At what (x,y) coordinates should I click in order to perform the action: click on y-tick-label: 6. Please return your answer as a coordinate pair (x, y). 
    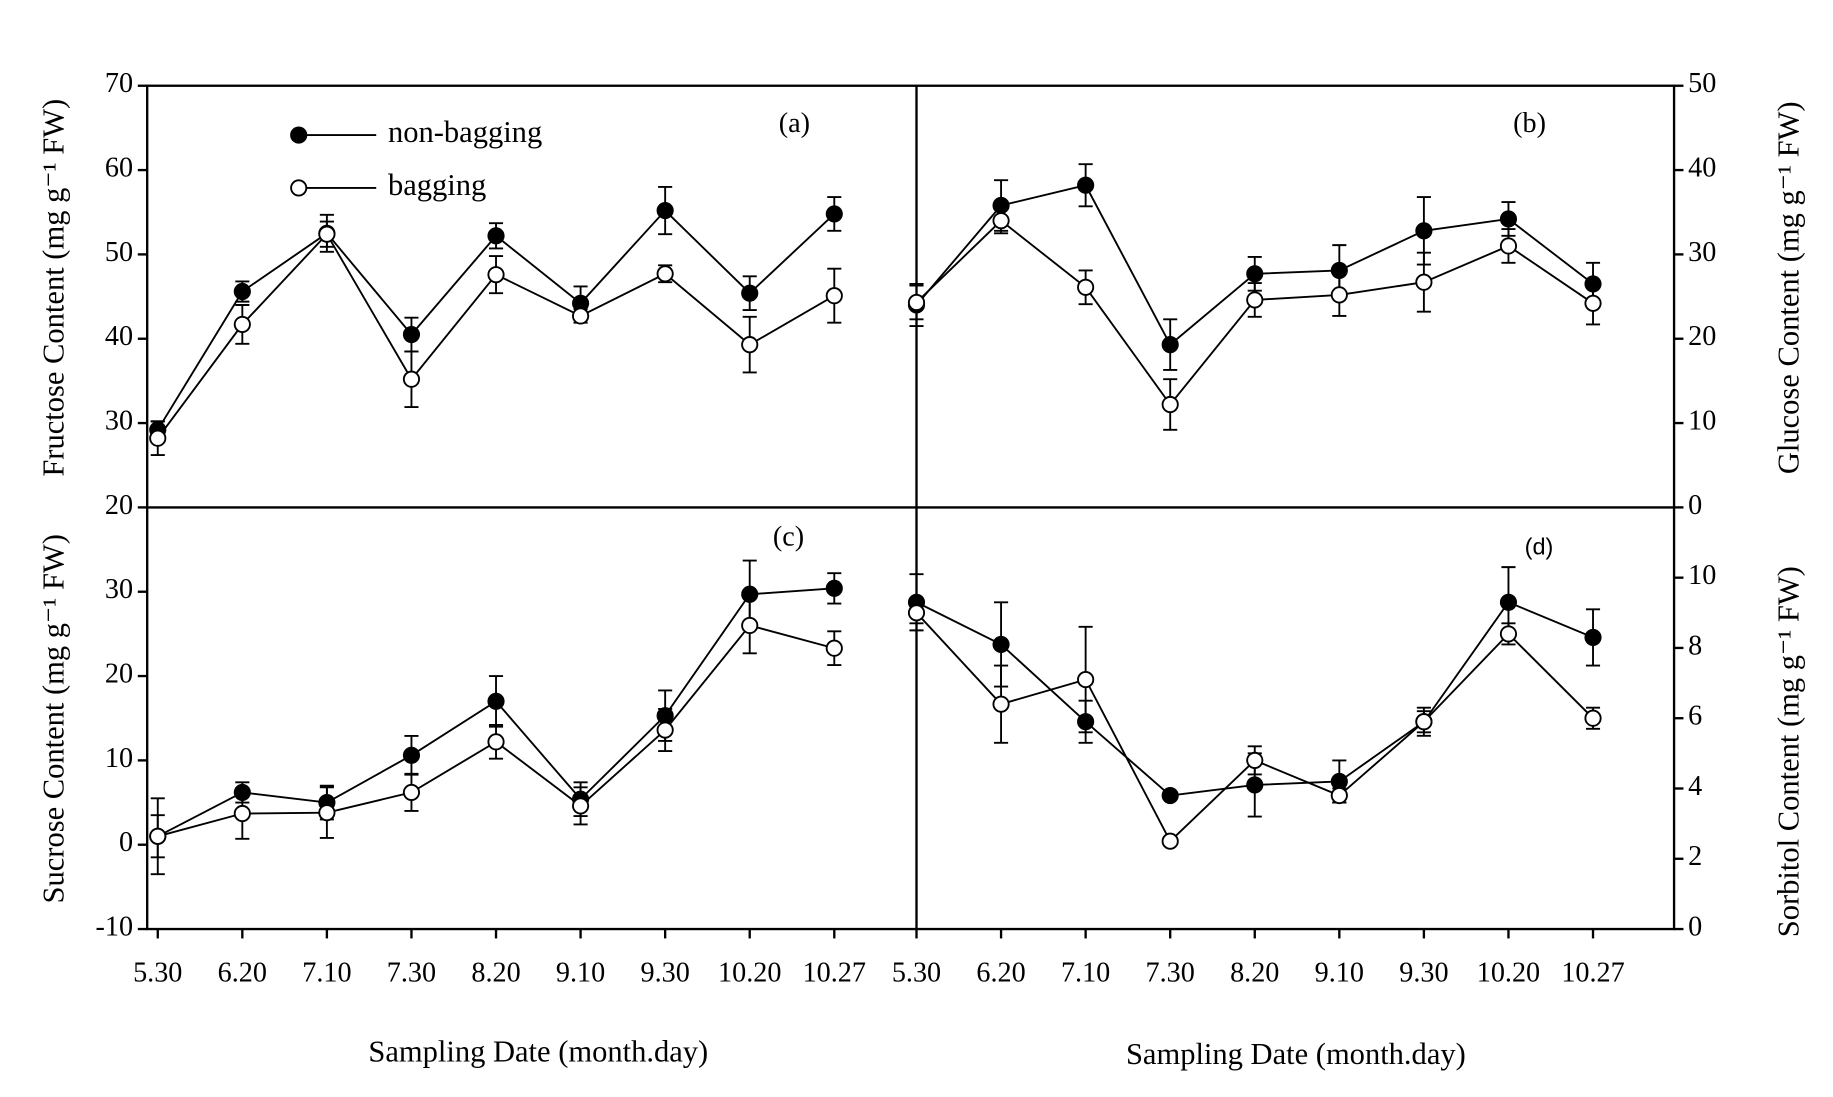
    Looking at the image, I should click on (1695, 716).